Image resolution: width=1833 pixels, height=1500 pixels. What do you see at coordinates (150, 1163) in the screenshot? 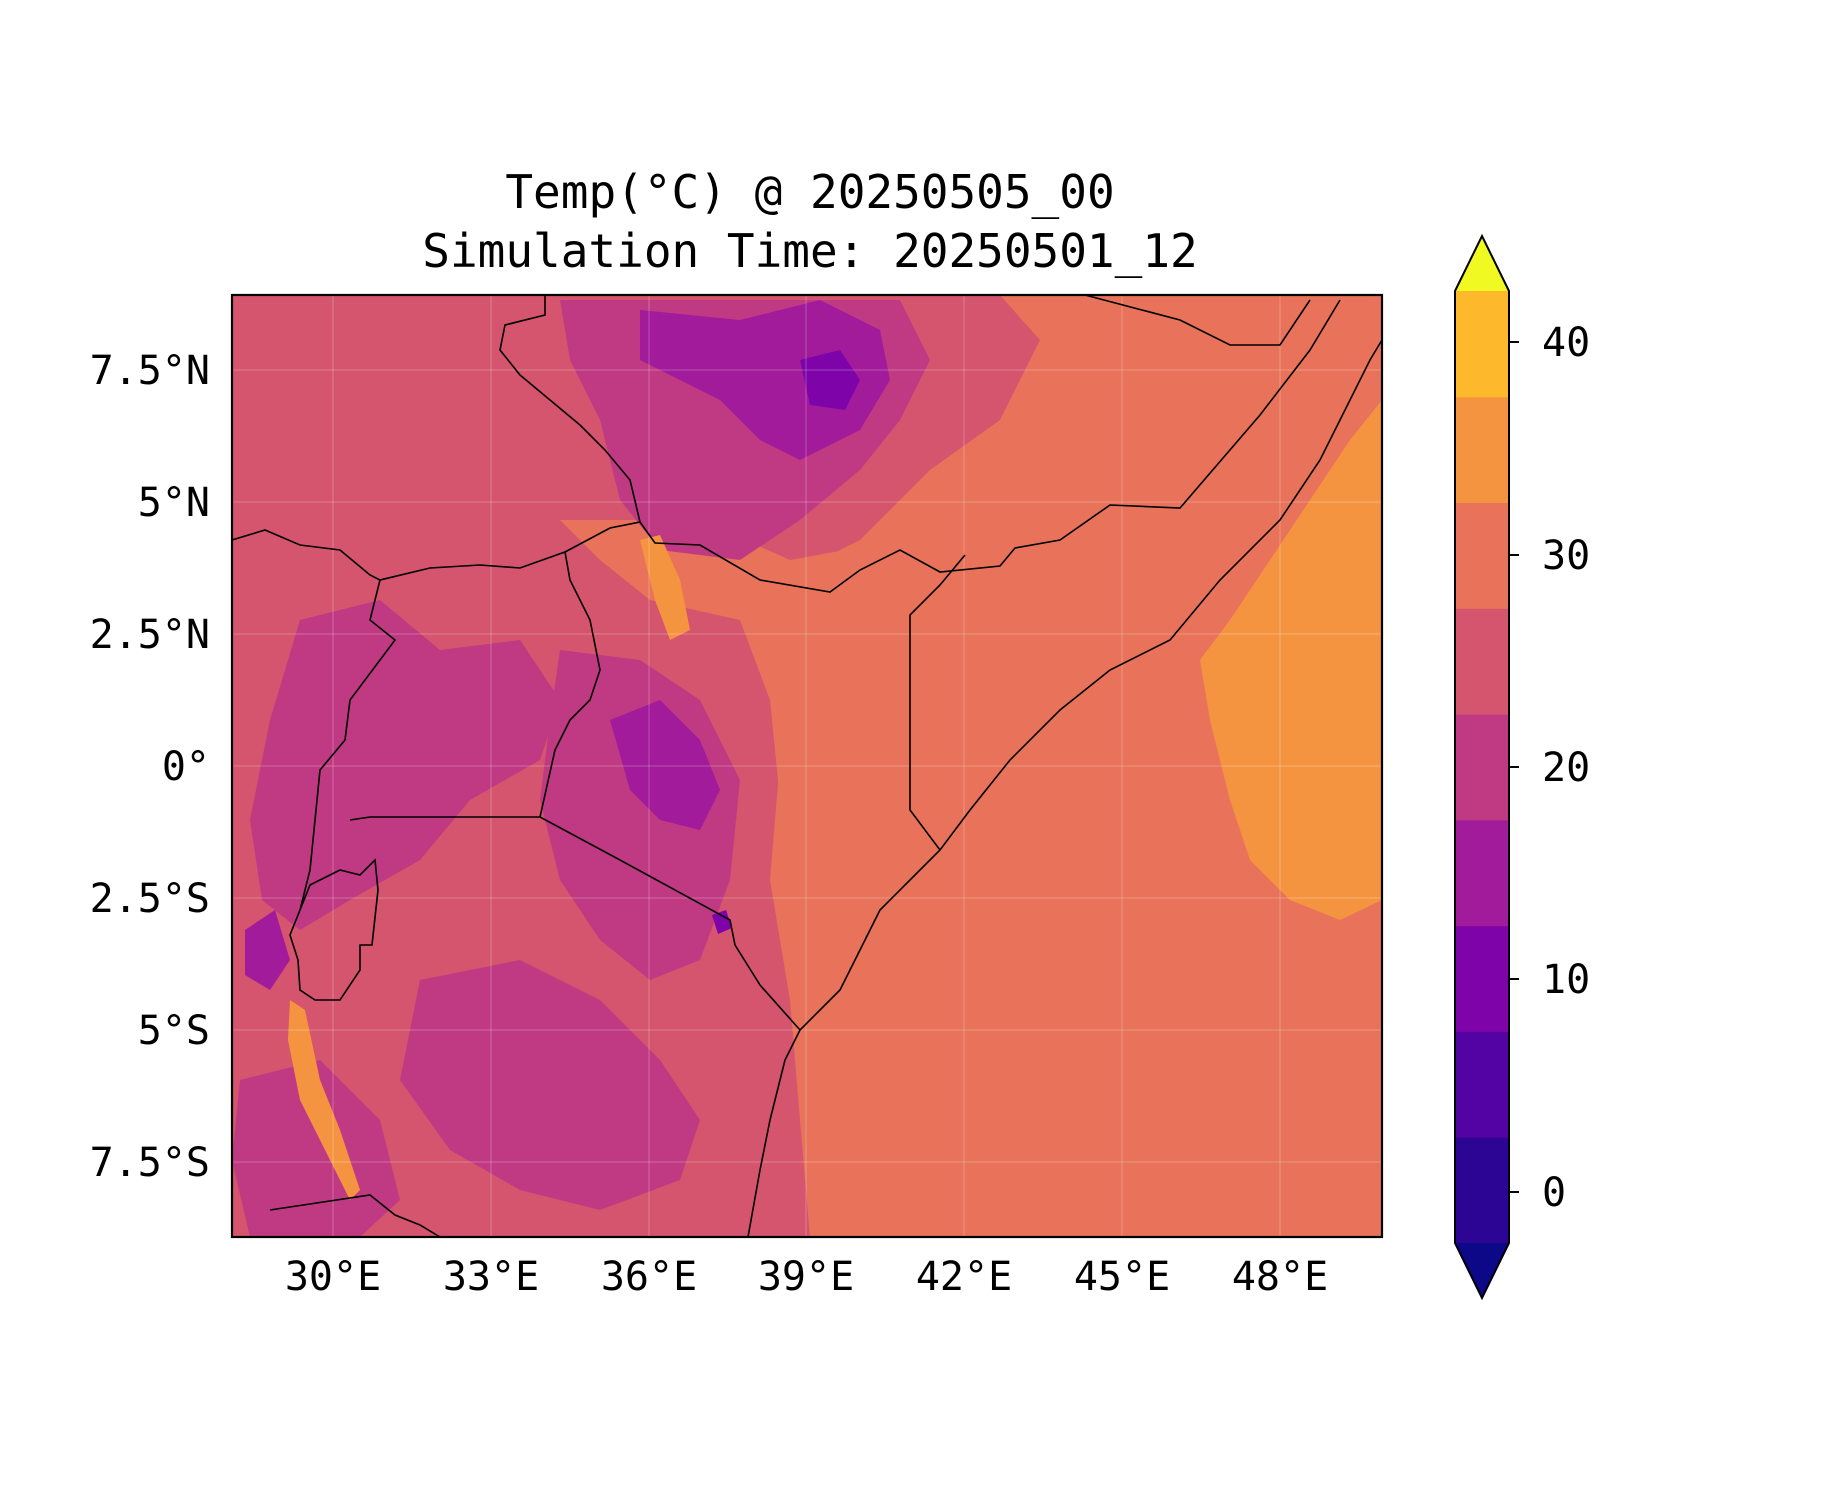
I see `lat-tick-label: 7.5°S` at bounding box center [150, 1163].